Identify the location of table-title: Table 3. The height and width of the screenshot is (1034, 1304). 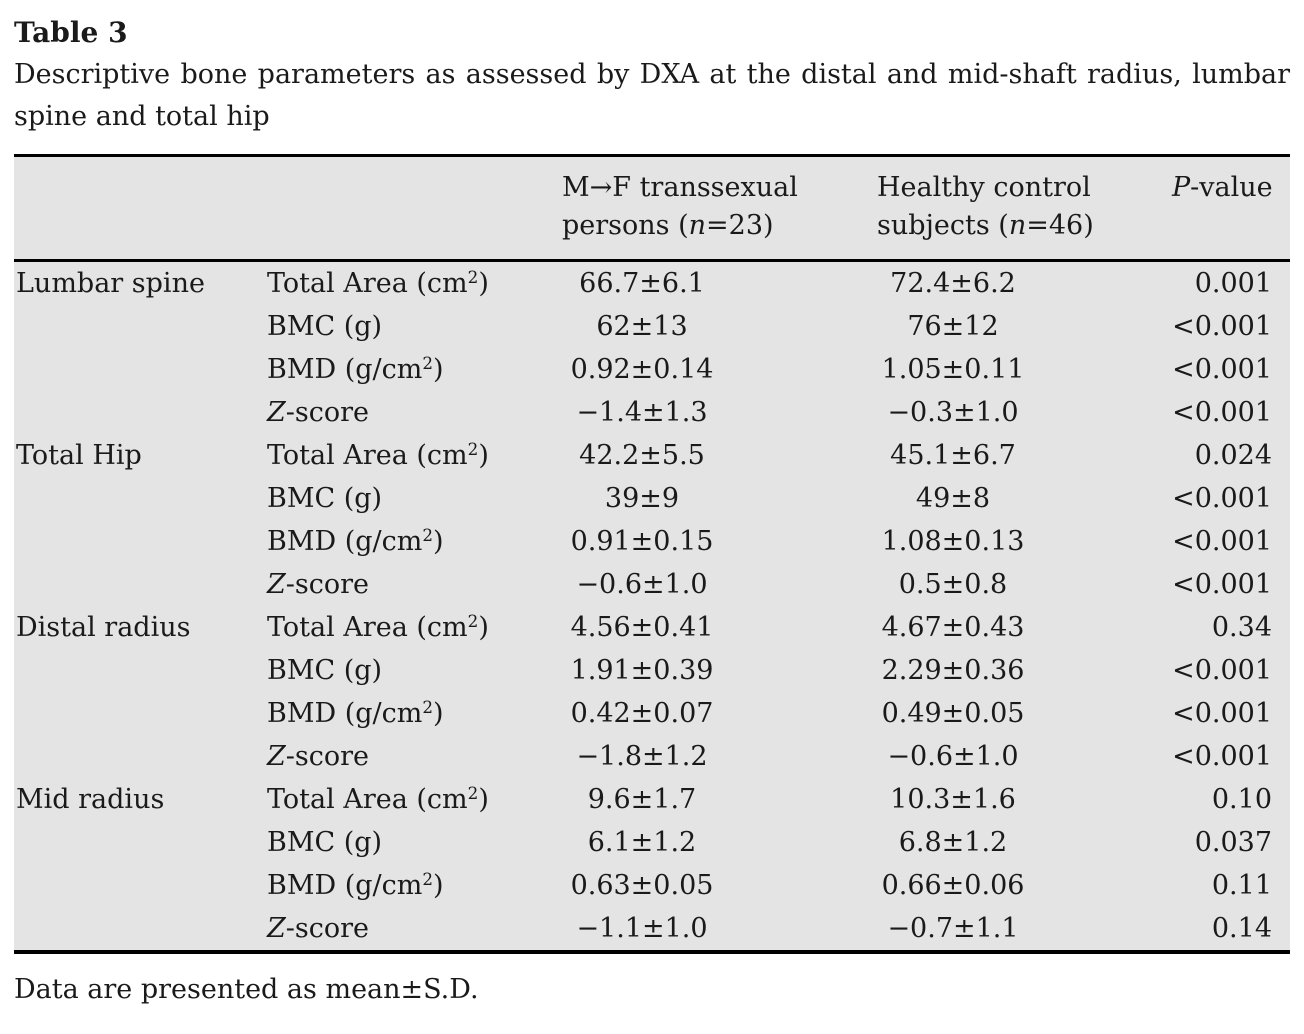
(71, 32).